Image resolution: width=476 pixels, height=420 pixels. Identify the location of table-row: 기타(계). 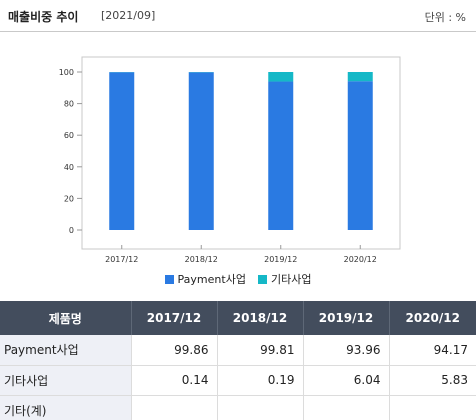
(238, 407).